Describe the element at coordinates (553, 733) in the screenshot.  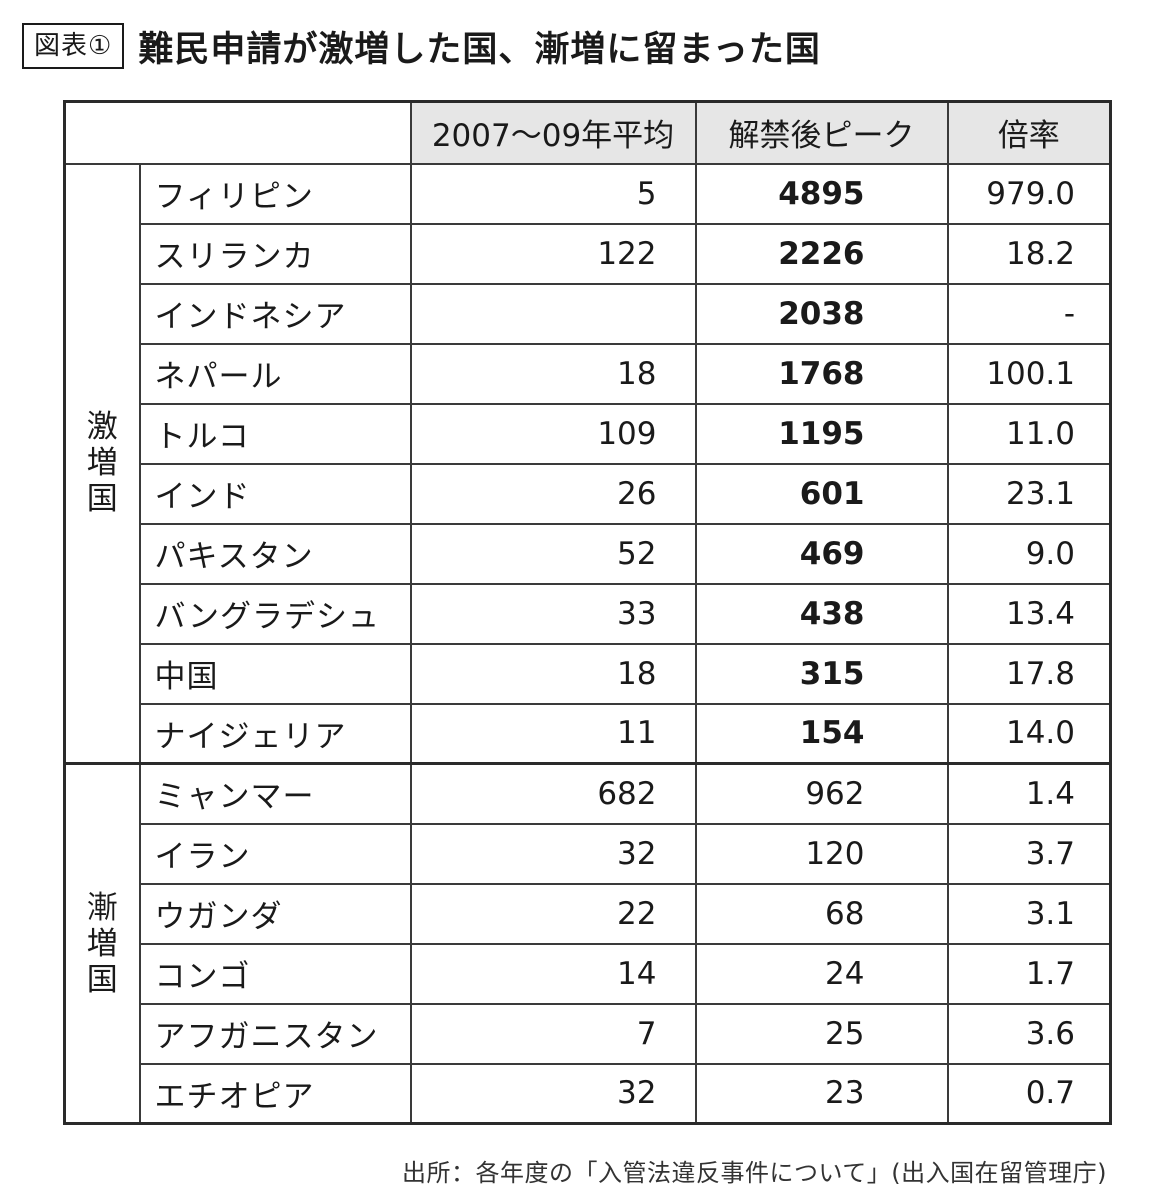
I see `avg-cell: 11` at that location.